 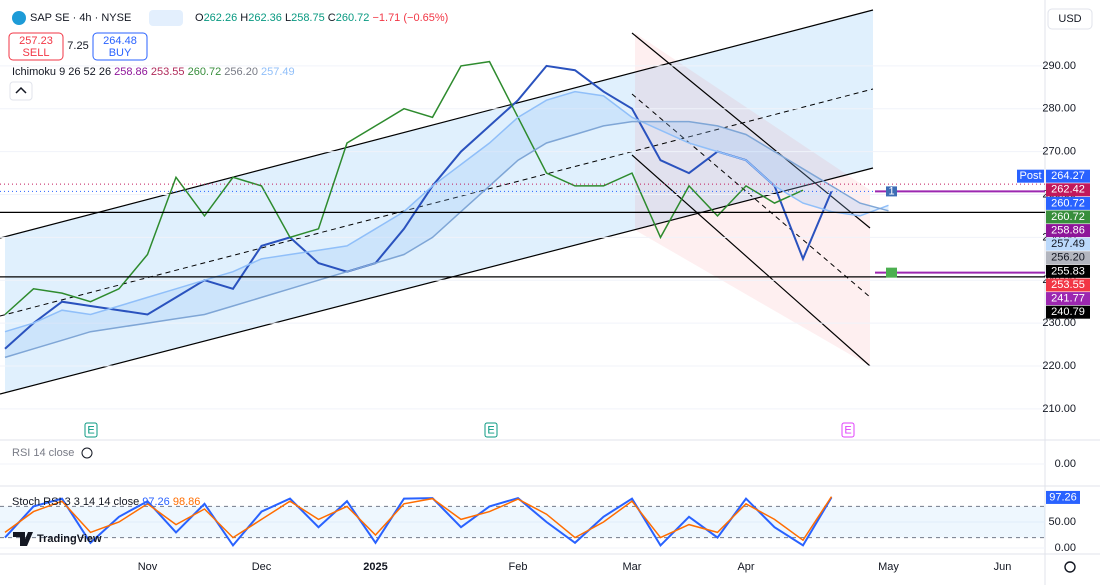 I want to click on pane-title: RSI 14 close, so click(x=43, y=453).